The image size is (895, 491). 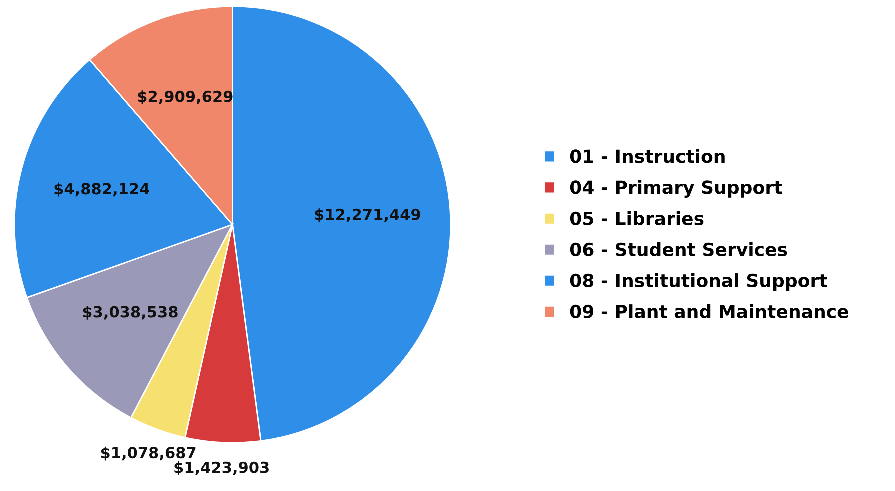 I want to click on legend-label: 09 - Plant and Maintenance, so click(x=709, y=311).